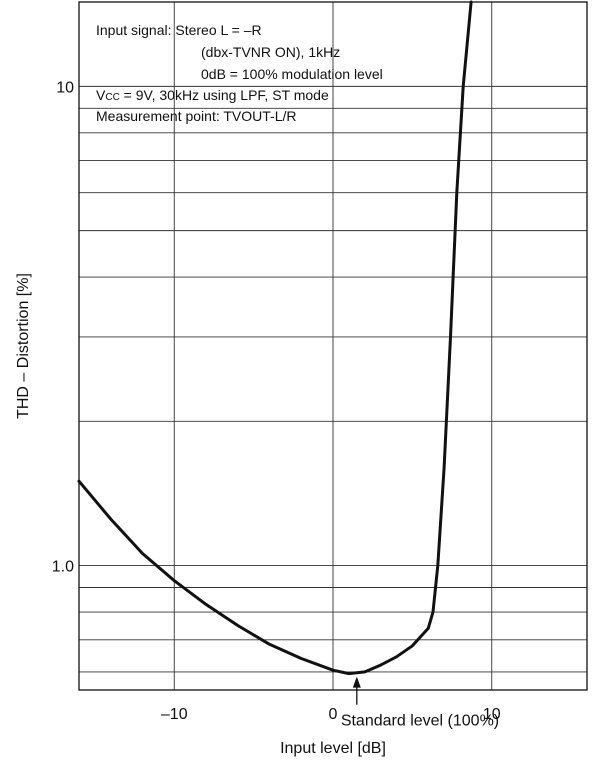  Describe the element at coordinates (270, 52) in the screenshot. I see `condition-line-2: (dbx-TVNR ON), 1kHz` at that location.